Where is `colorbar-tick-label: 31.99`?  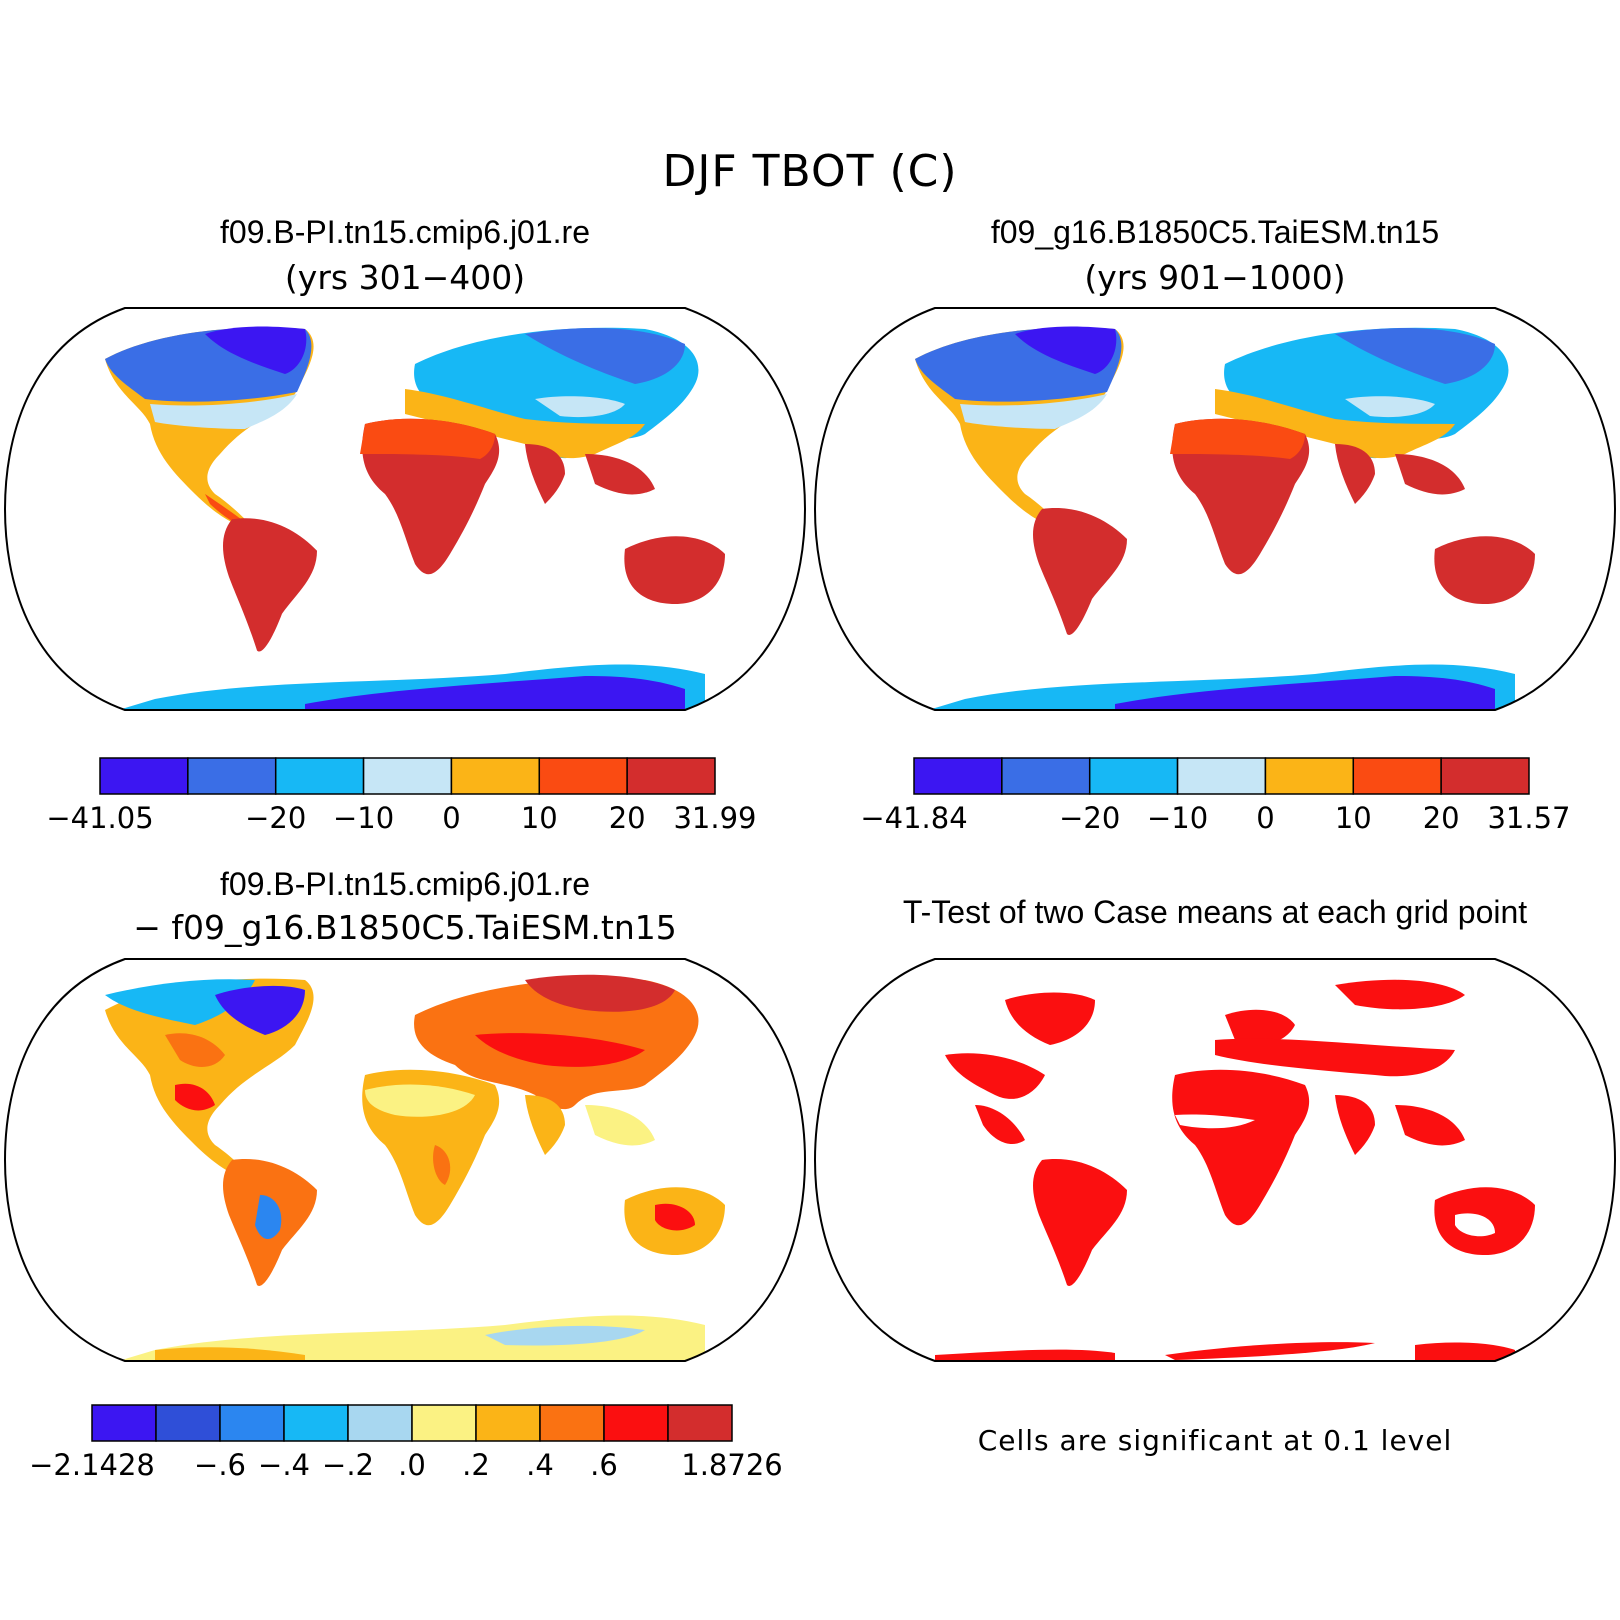 colorbar-tick-label: 31.99 is located at coordinates (714, 818).